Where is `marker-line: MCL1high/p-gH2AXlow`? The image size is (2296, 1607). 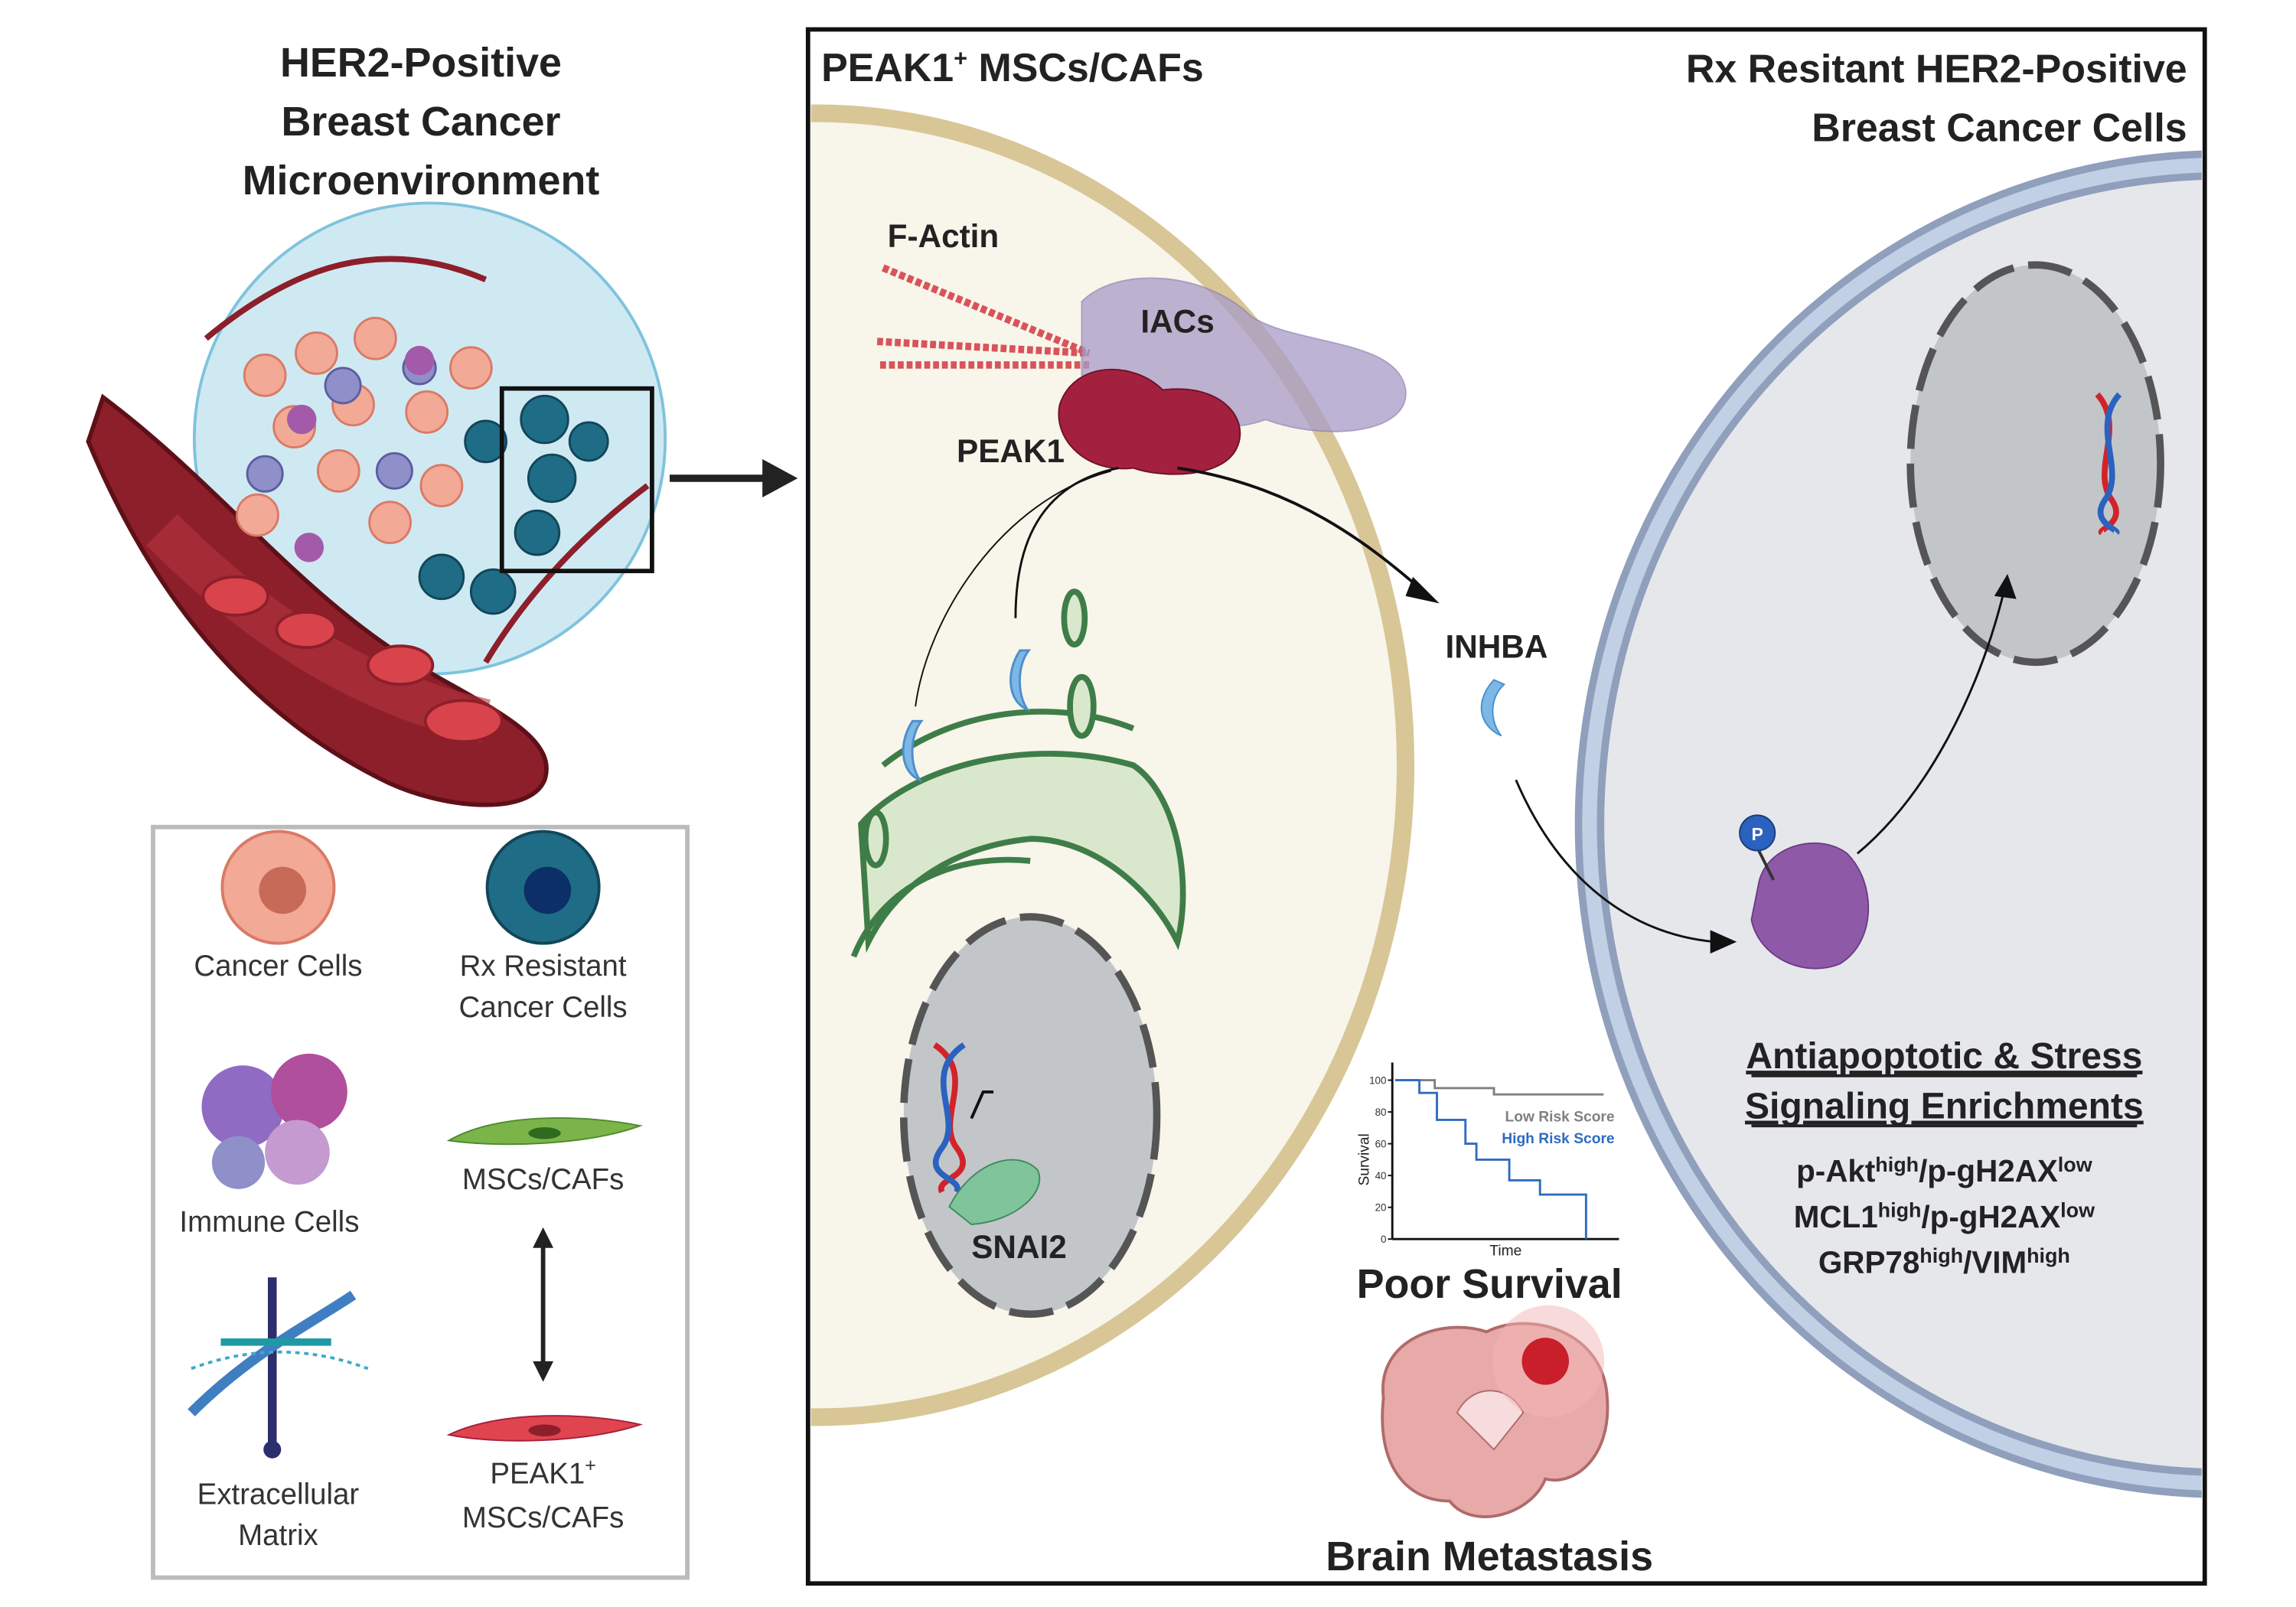
marker-line: MCL1high/p-gH2AXlow is located at coordinates (1944, 1216).